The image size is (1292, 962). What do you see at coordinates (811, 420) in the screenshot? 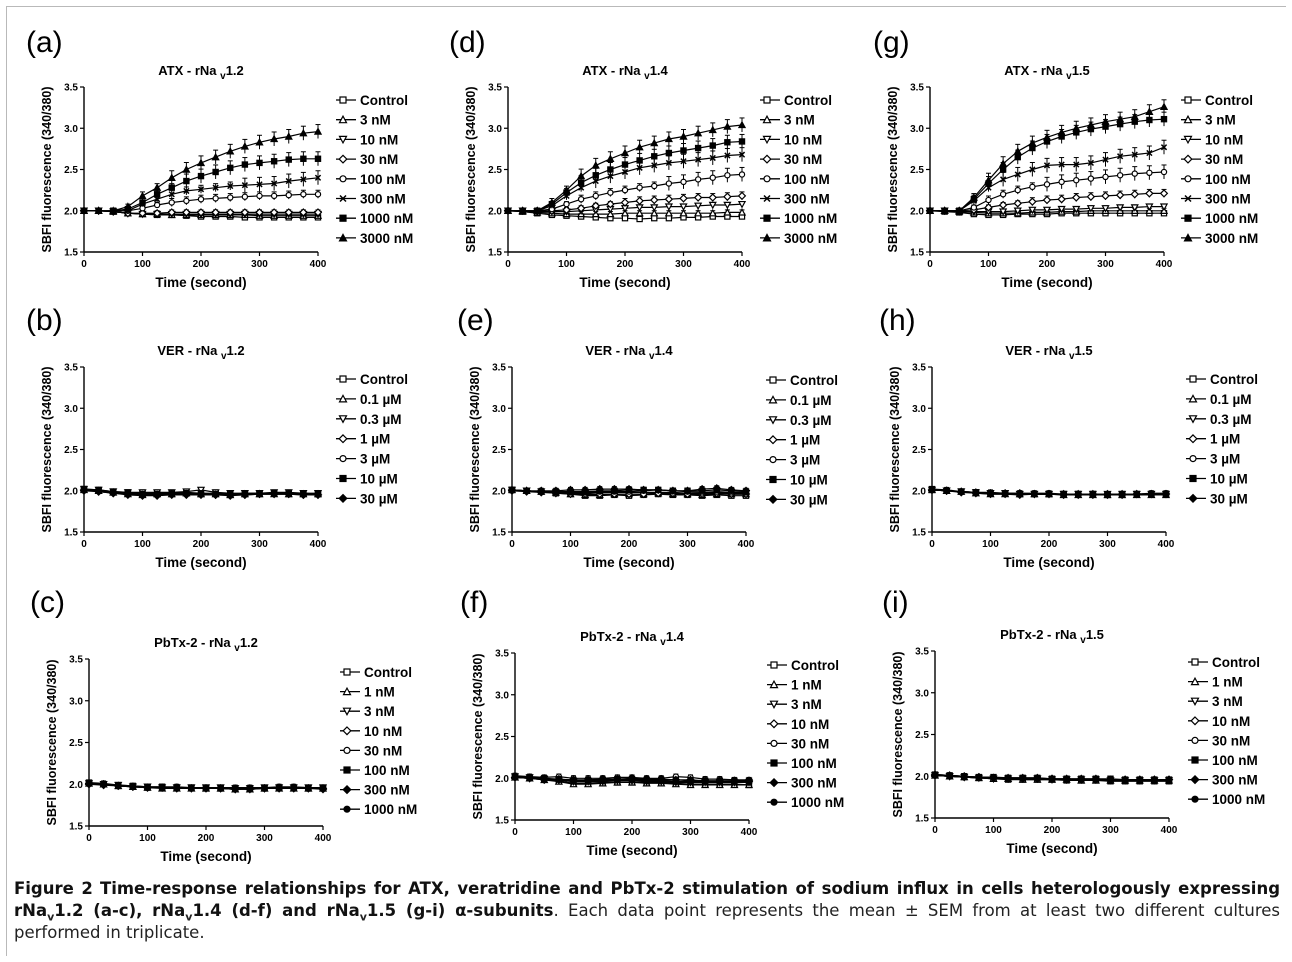
I see `legend-label: 0.3 µM` at bounding box center [811, 420].